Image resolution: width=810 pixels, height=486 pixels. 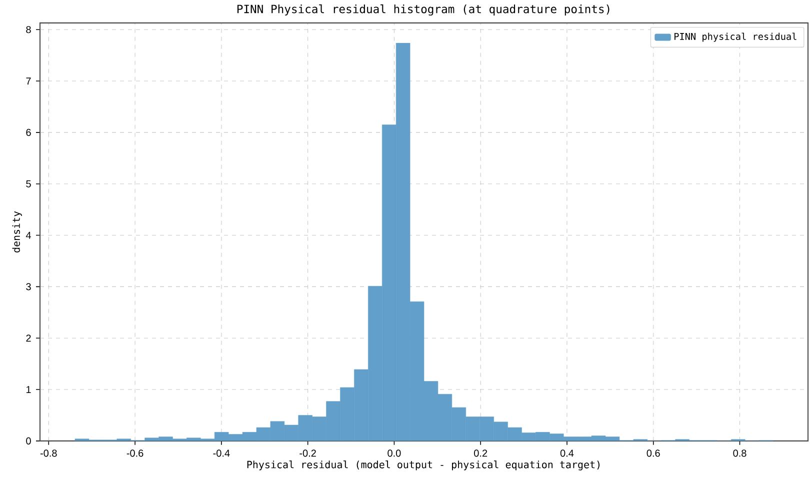 I want to click on y-tick-label: 3, so click(x=28, y=286).